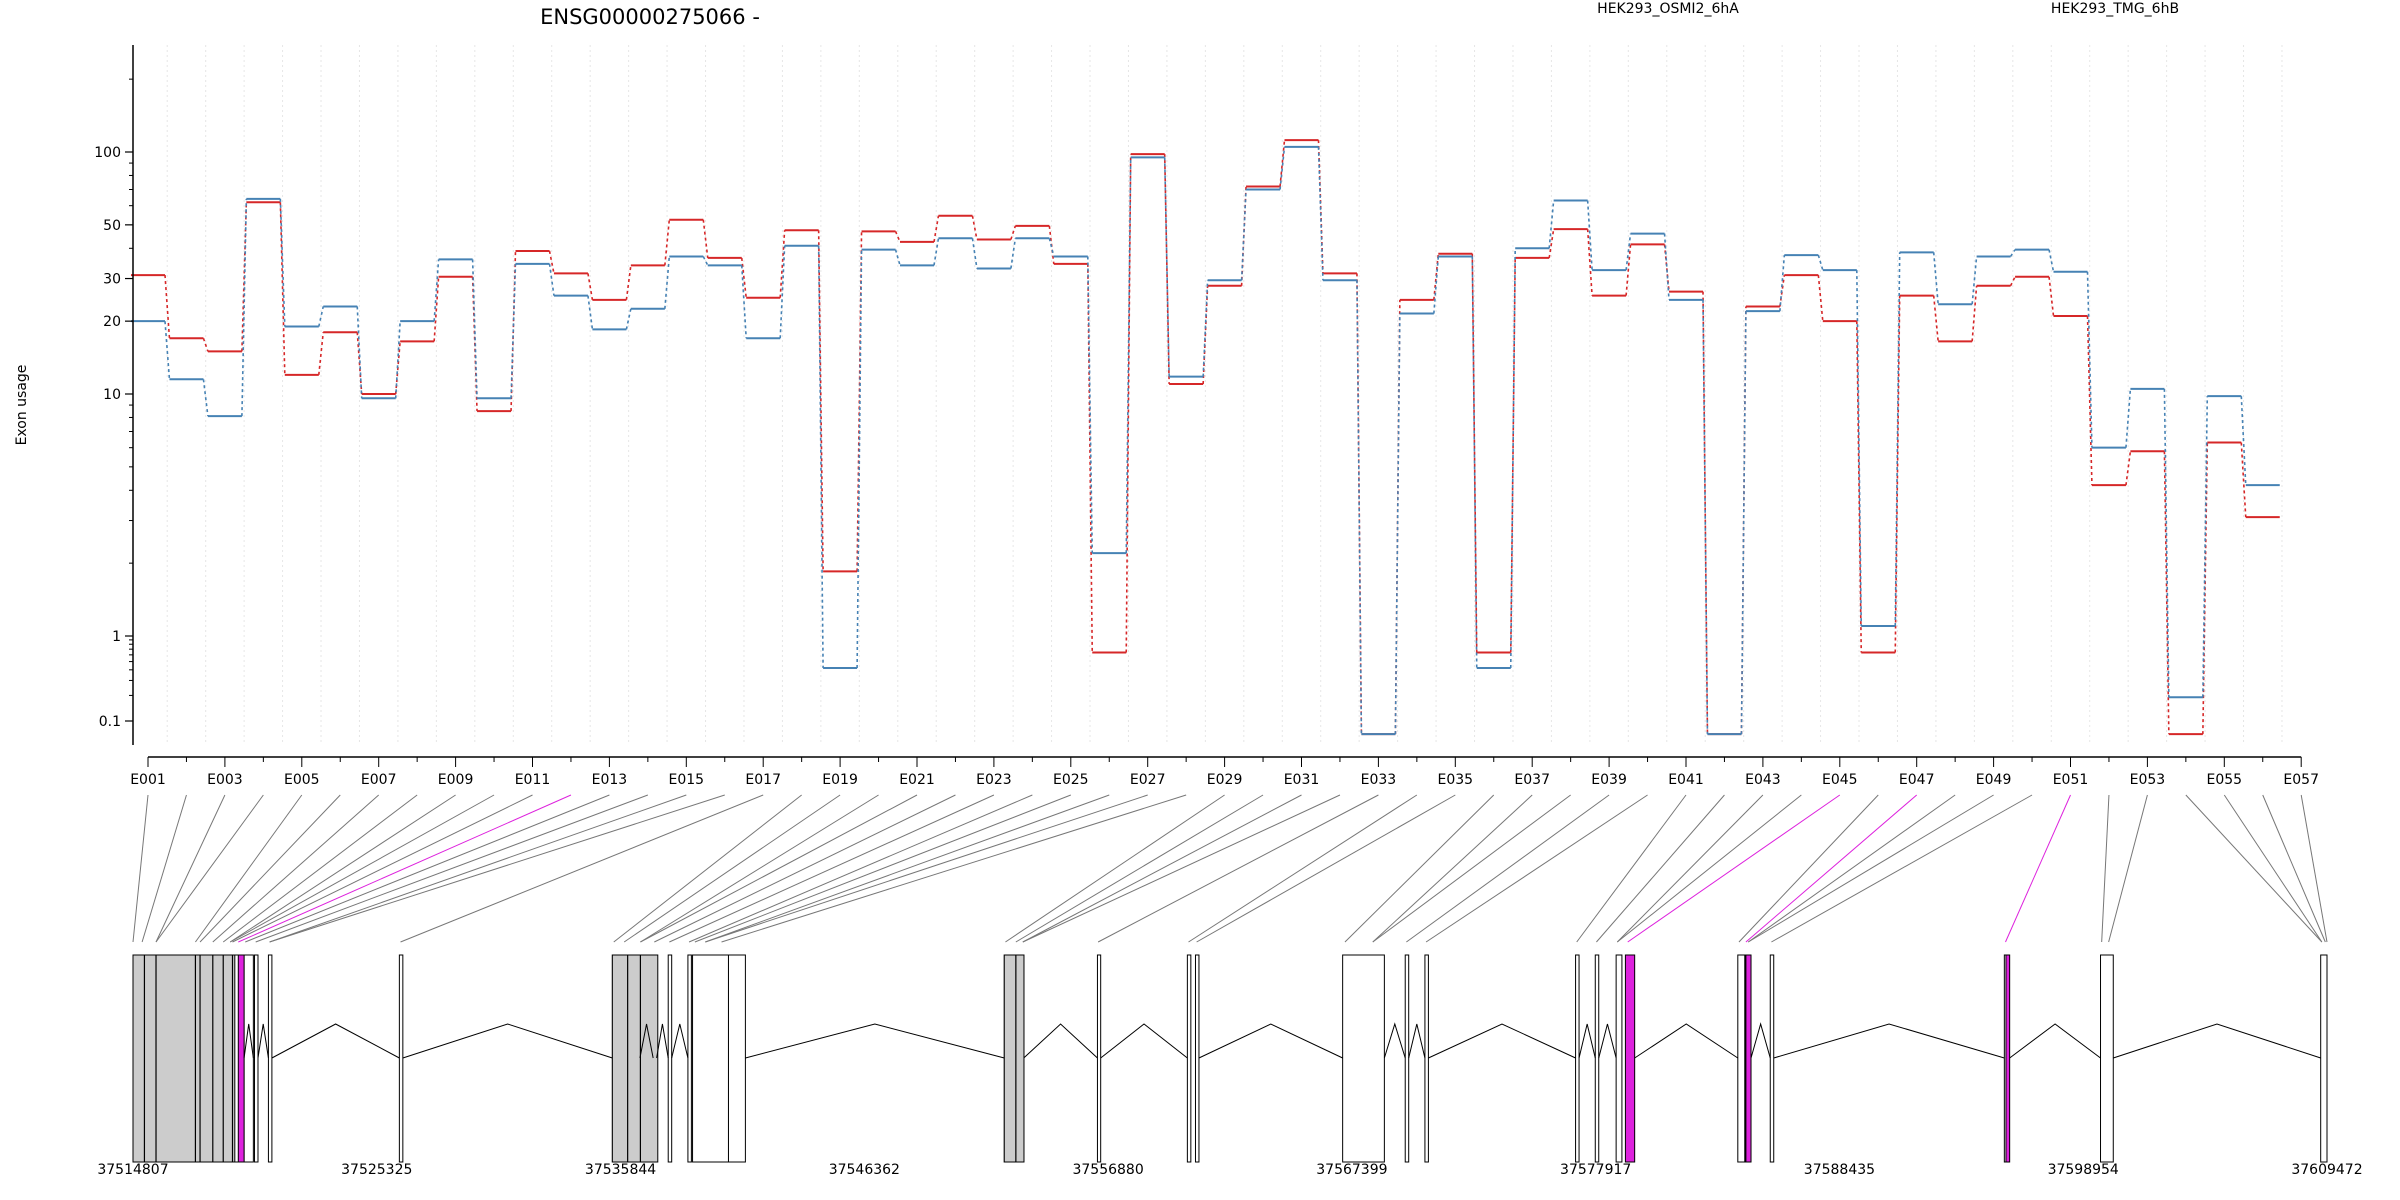  I want to click on exon-connector-lines, so click(1230, 868).